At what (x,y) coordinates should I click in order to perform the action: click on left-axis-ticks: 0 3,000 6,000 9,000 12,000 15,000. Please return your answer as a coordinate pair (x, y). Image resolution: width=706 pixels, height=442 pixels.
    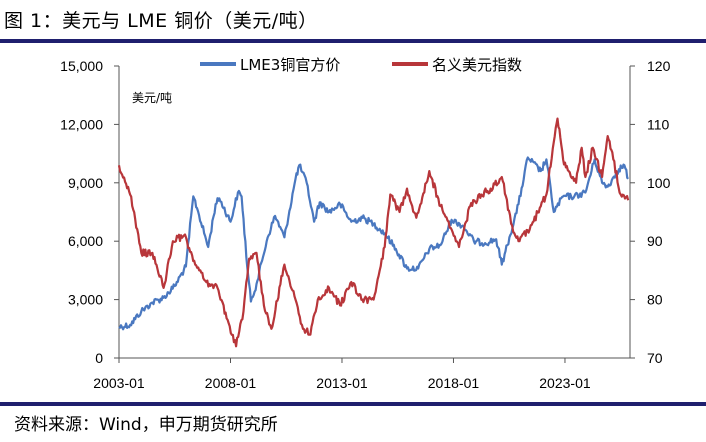
    Looking at the image, I should click on (89, 212).